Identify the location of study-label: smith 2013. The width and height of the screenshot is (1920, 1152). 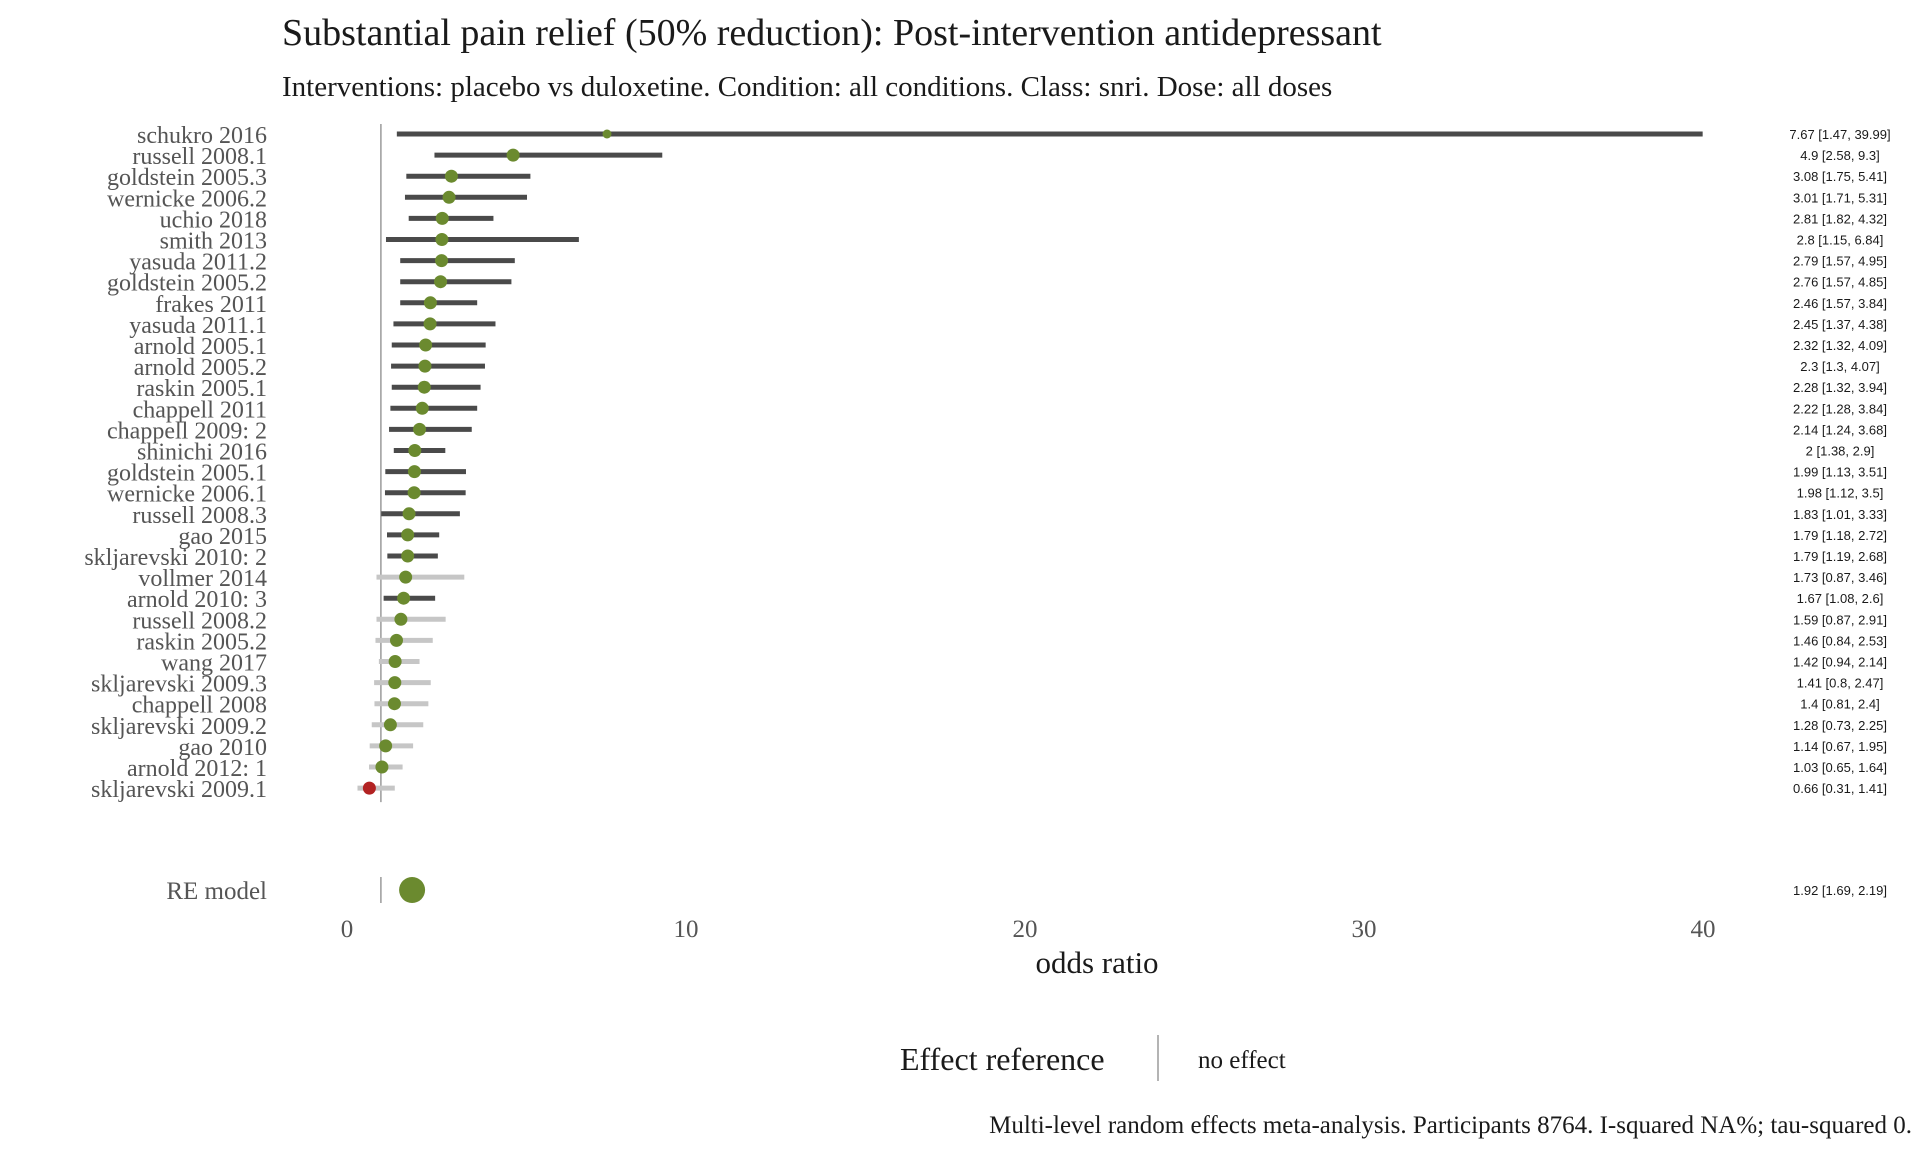
(213, 242).